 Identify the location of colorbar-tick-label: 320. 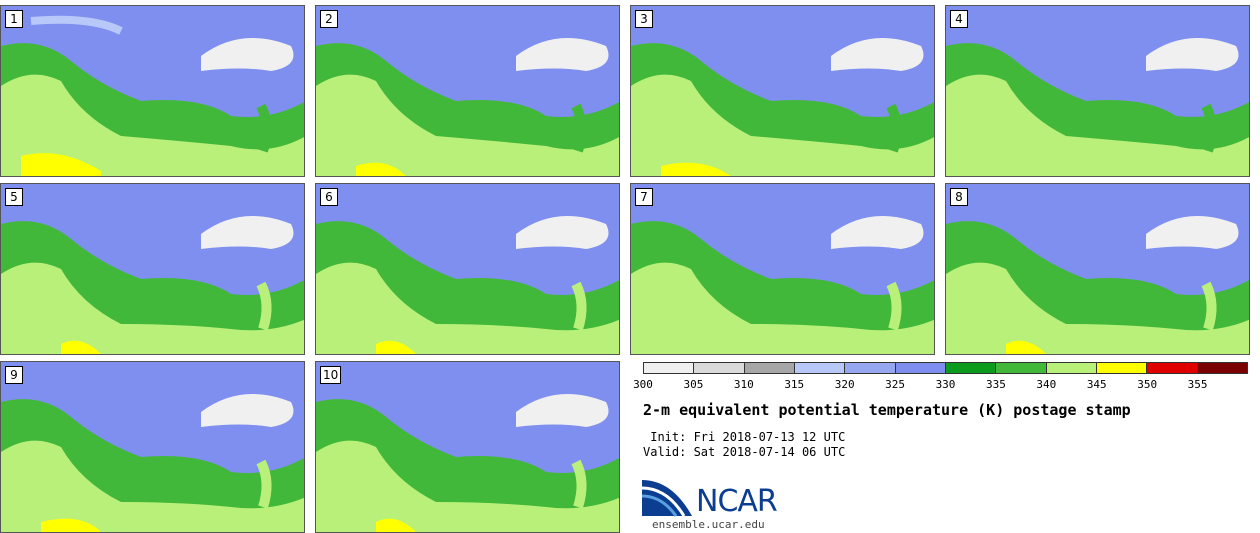
(844, 384).